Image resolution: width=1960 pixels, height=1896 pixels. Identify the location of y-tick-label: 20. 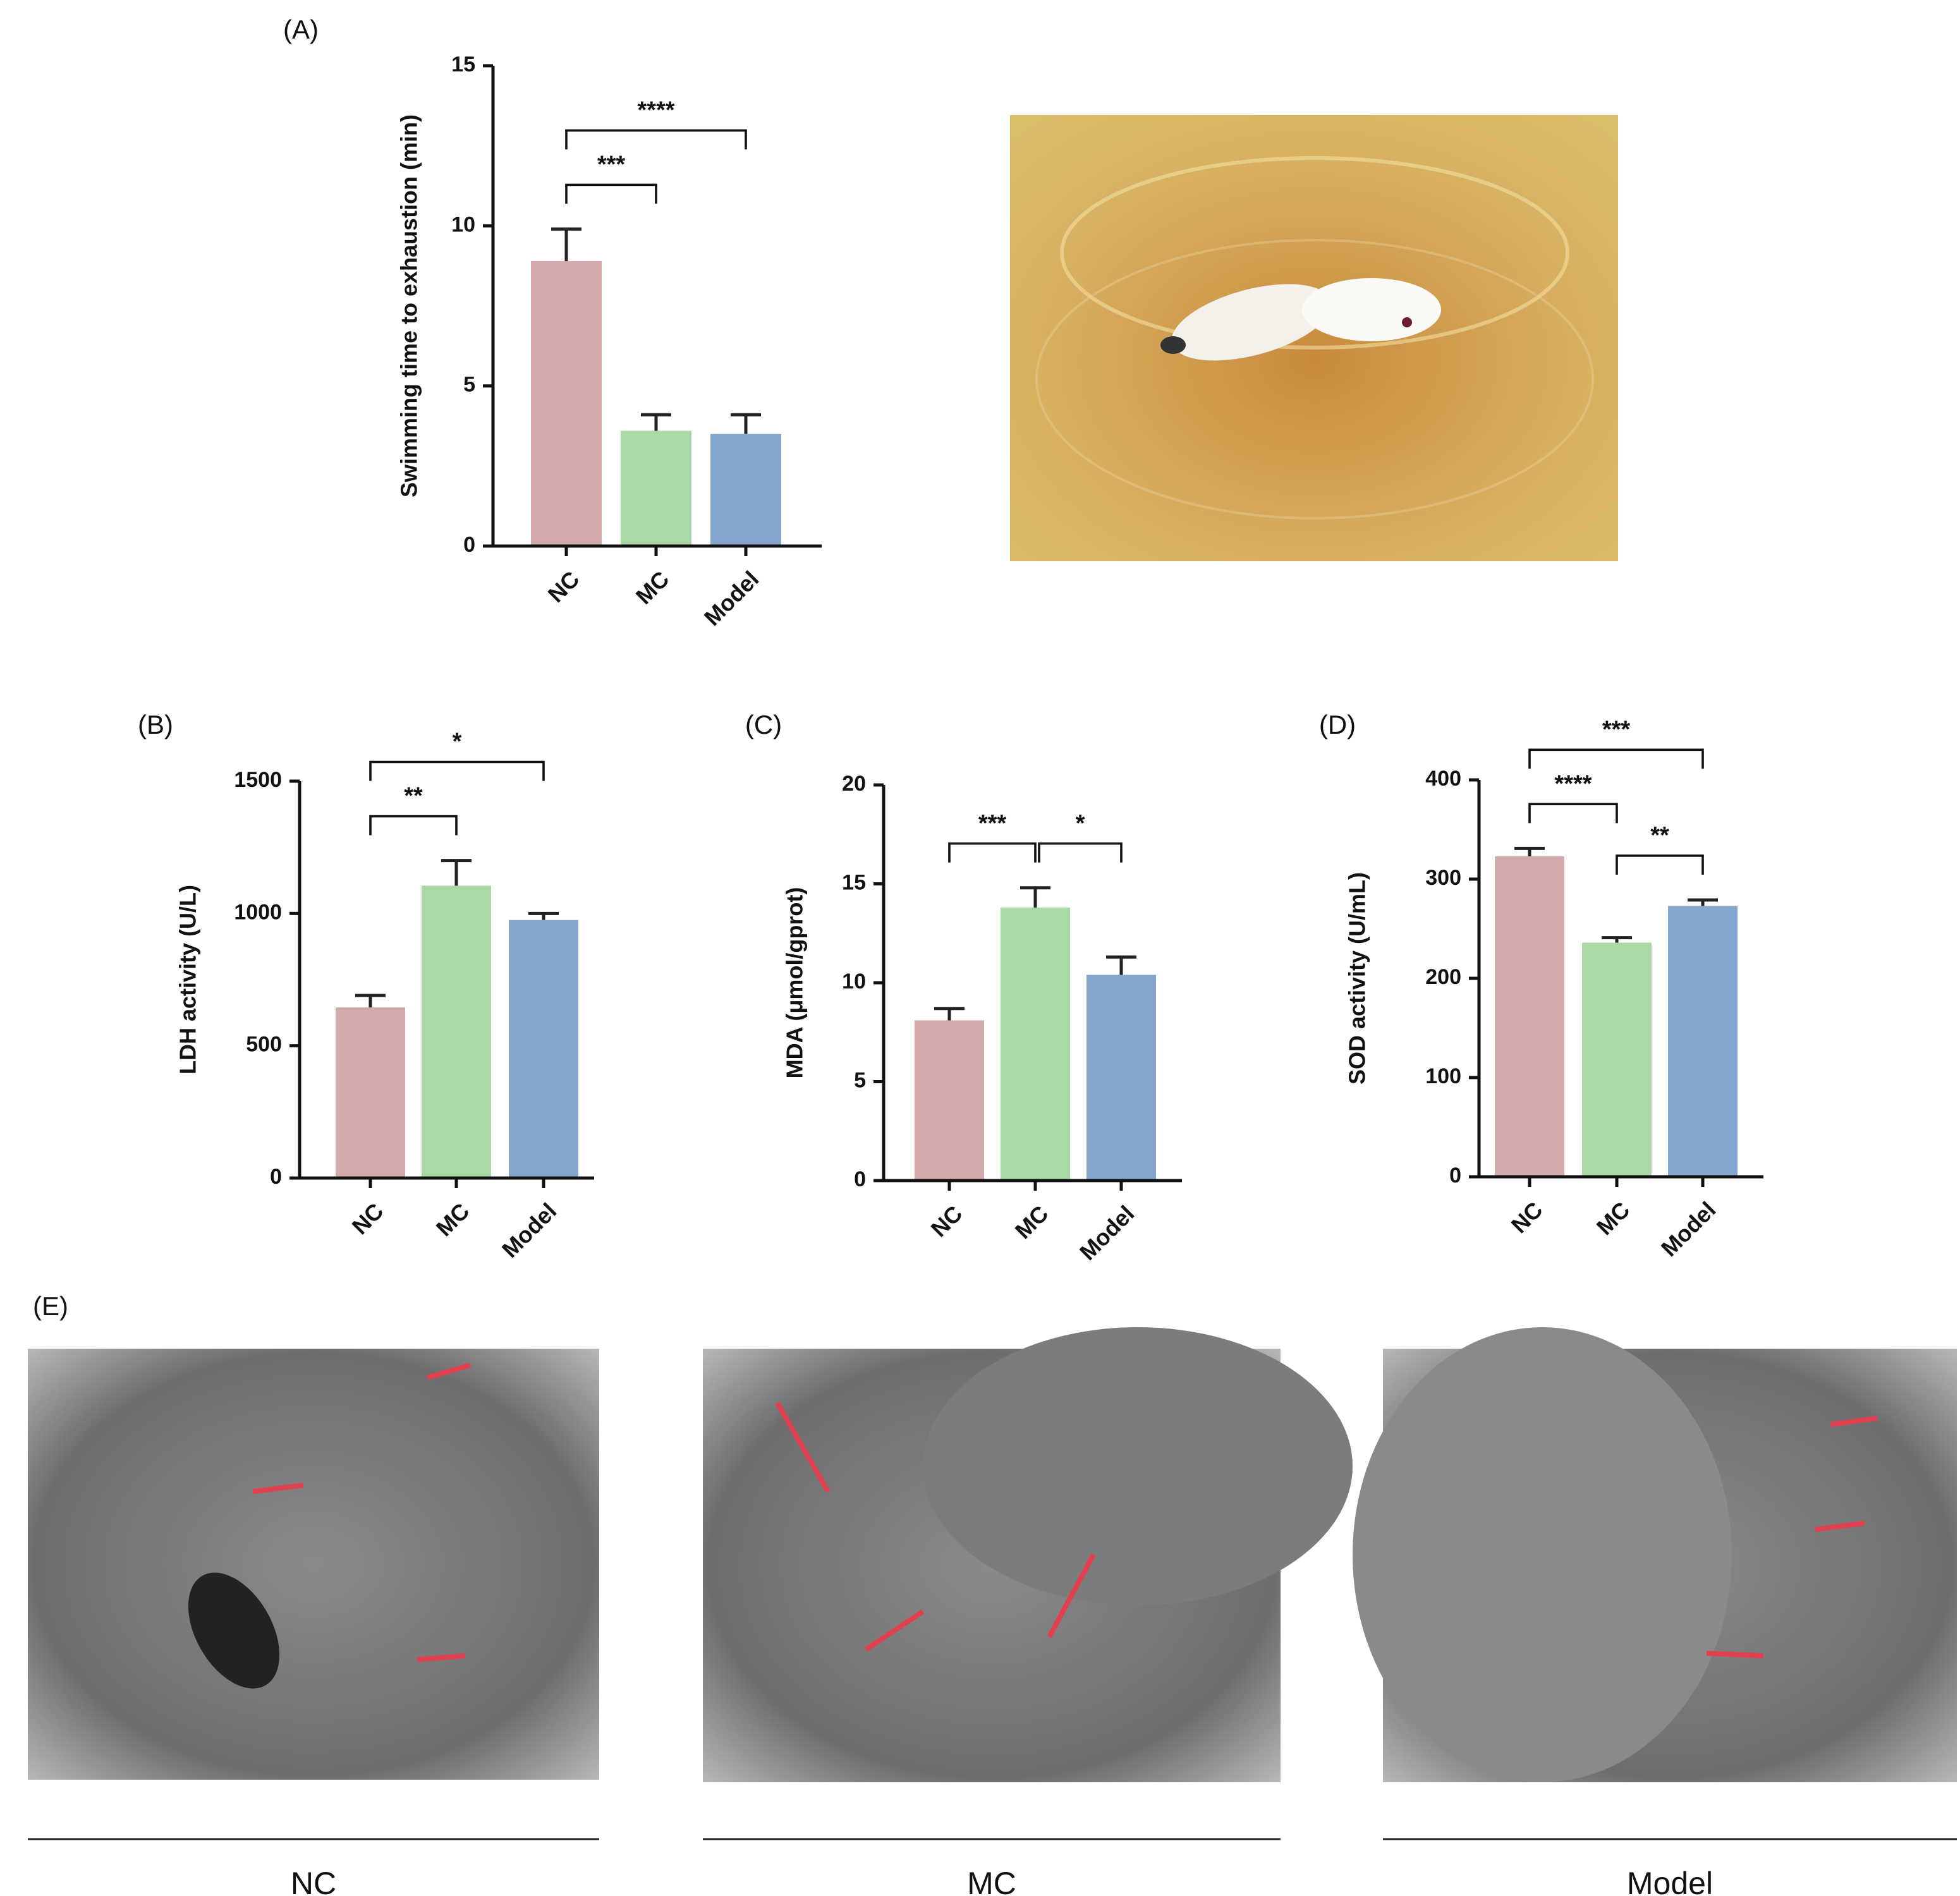
(854, 784).